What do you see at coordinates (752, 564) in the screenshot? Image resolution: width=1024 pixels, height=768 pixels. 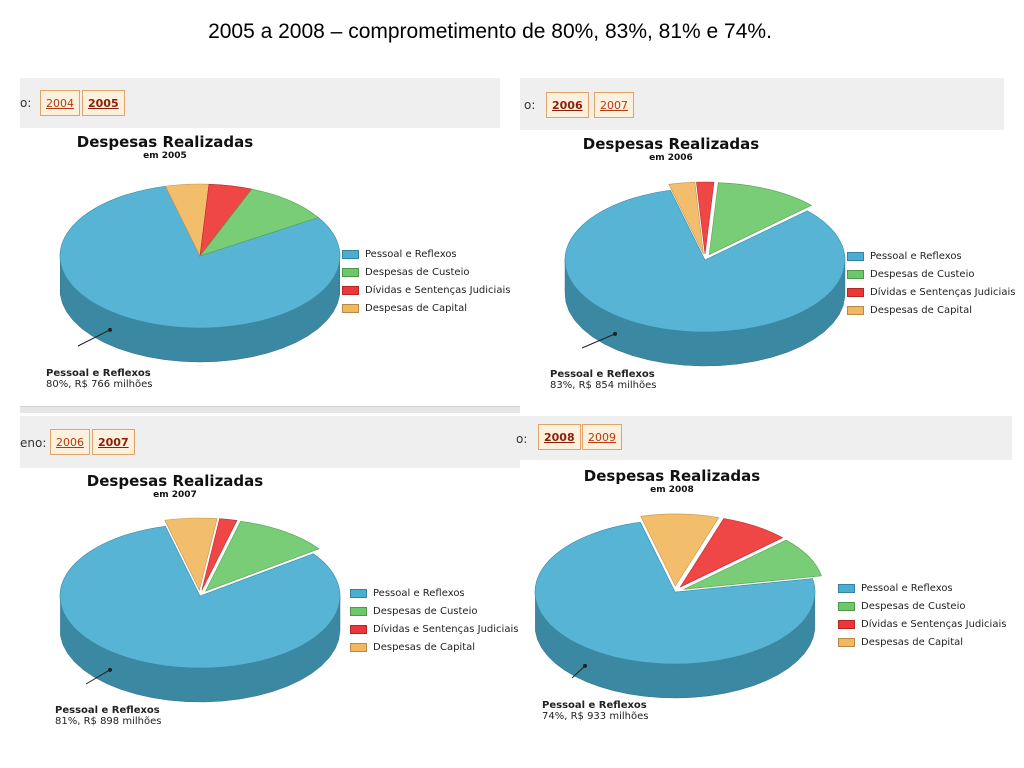 I see `slice-despesas-de-custeio: Despesas de Custeio: 9%` at bounding box center [752, 564].